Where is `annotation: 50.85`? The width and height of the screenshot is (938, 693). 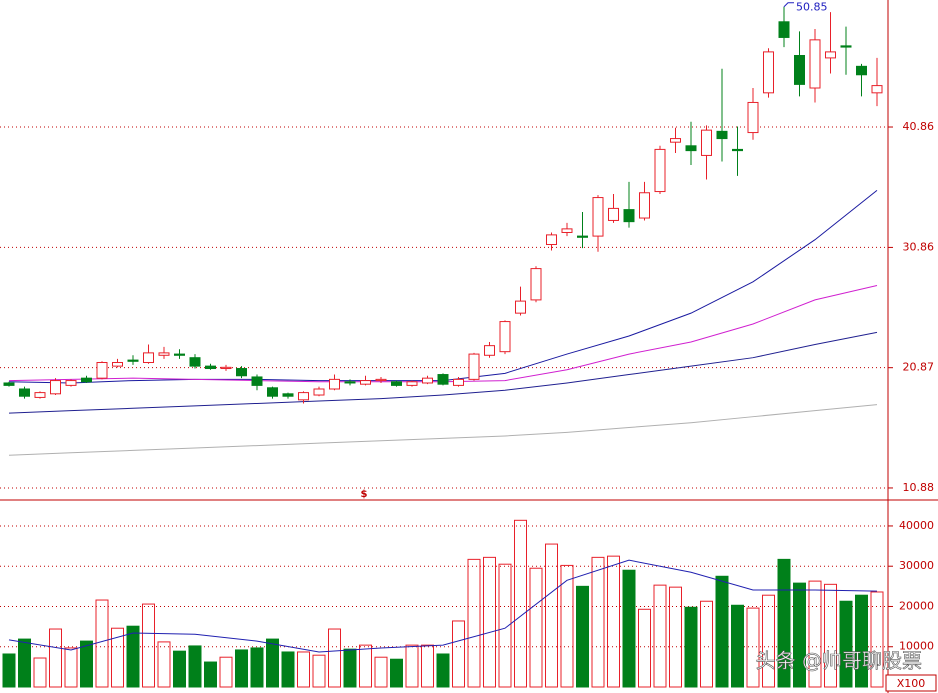
annotation: 50.85 is located at coordinates (812, 7).